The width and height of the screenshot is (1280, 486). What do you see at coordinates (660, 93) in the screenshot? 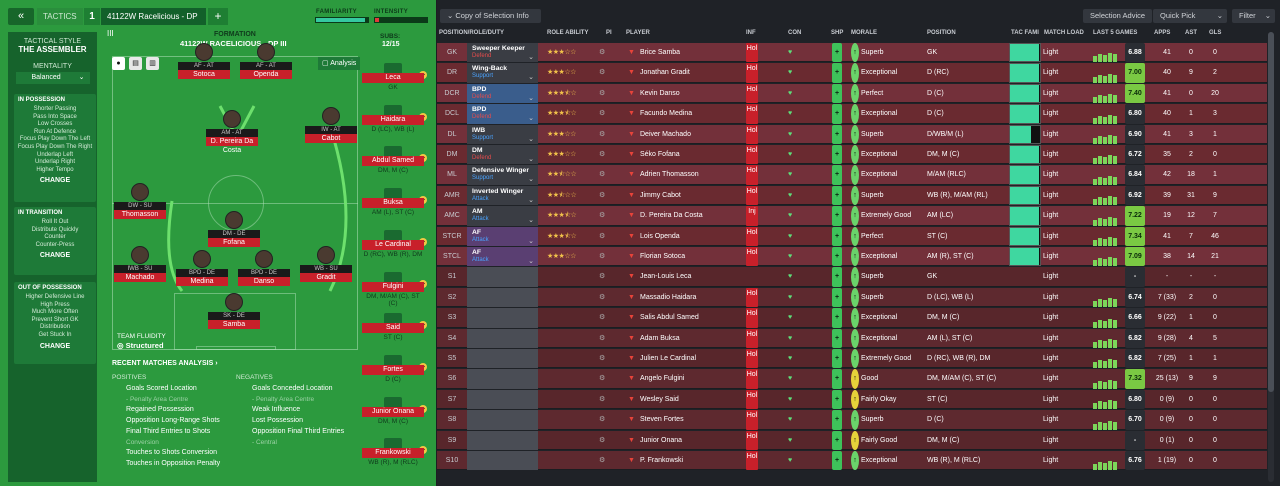
I see `player-name: Kevin Danso` at bounding box center [660, 93].